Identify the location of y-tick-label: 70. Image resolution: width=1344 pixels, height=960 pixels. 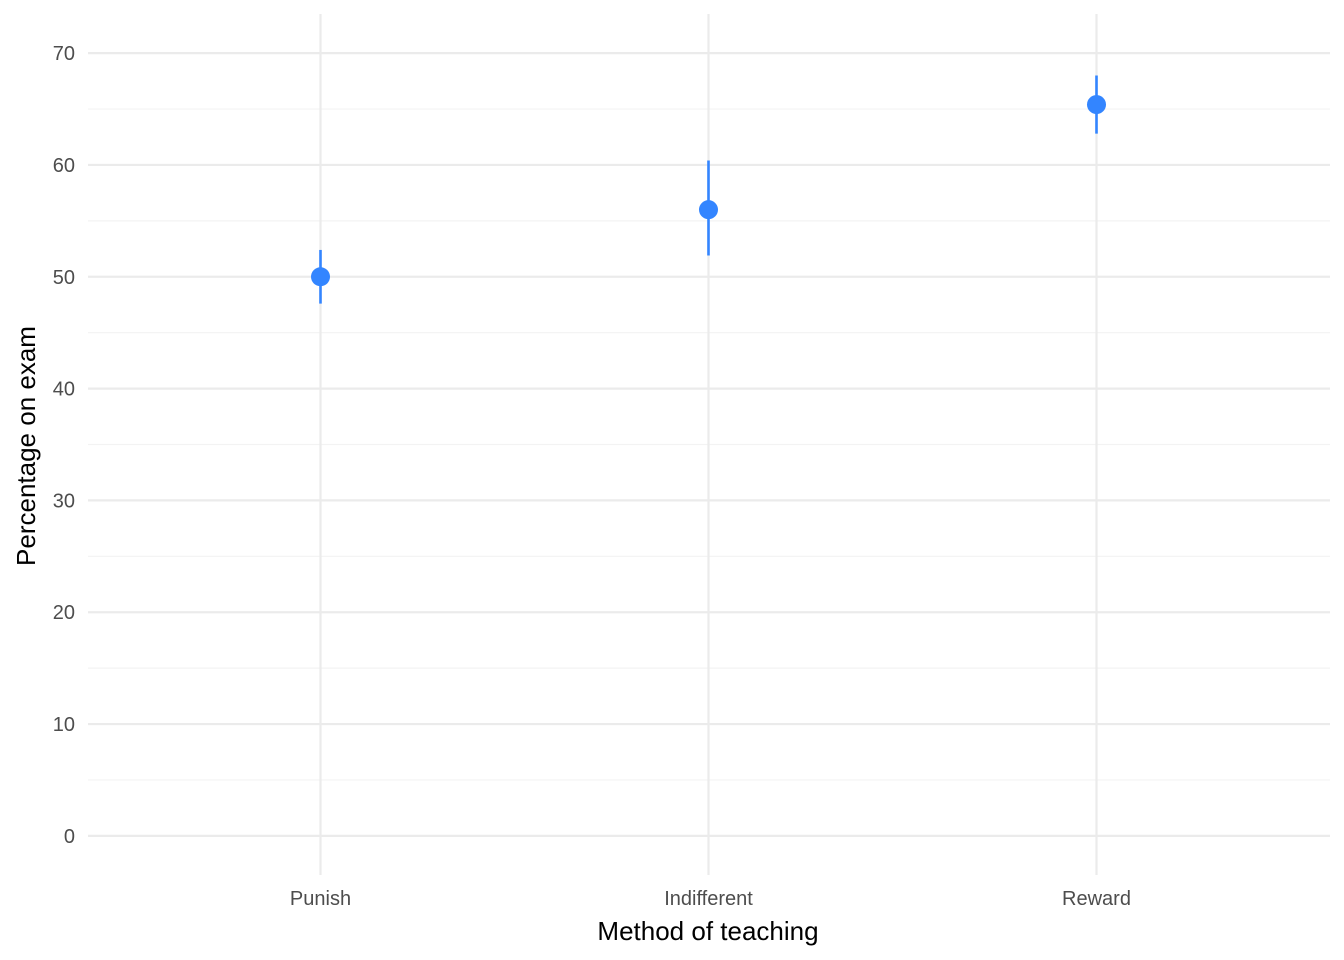
(64, 54).